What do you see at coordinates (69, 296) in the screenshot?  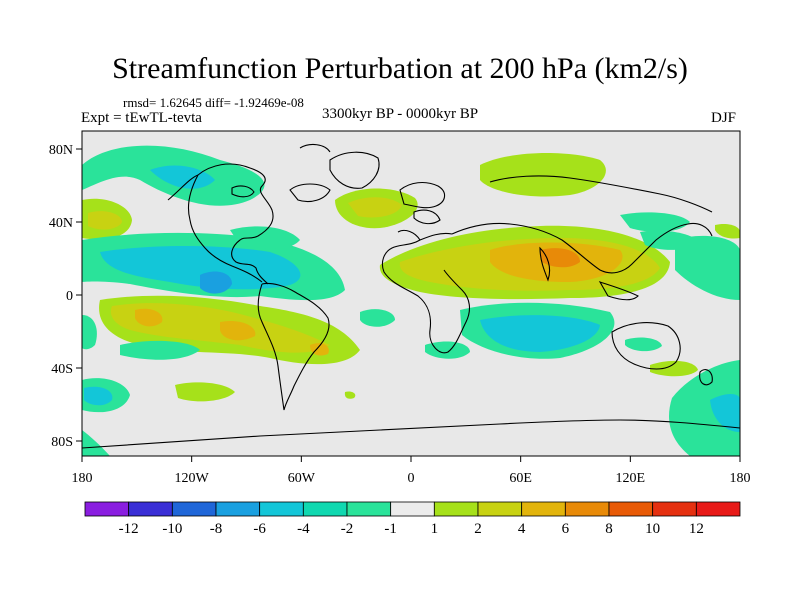 I see `lat-label: 0` at bounding box center [69, 296].